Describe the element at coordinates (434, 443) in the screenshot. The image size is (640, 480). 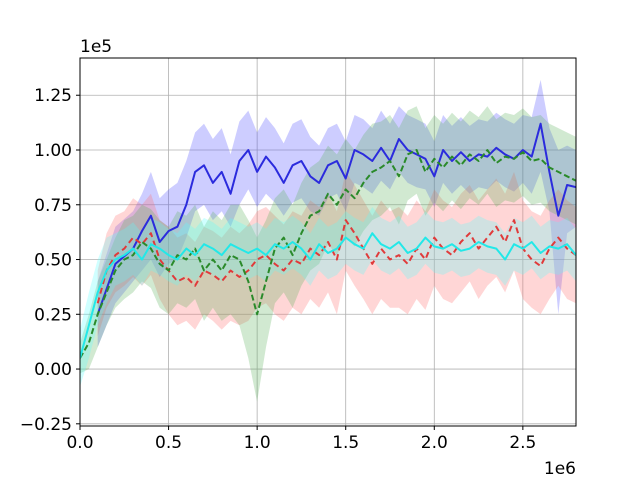
I see `x-tick-label: 2.0` at that location.